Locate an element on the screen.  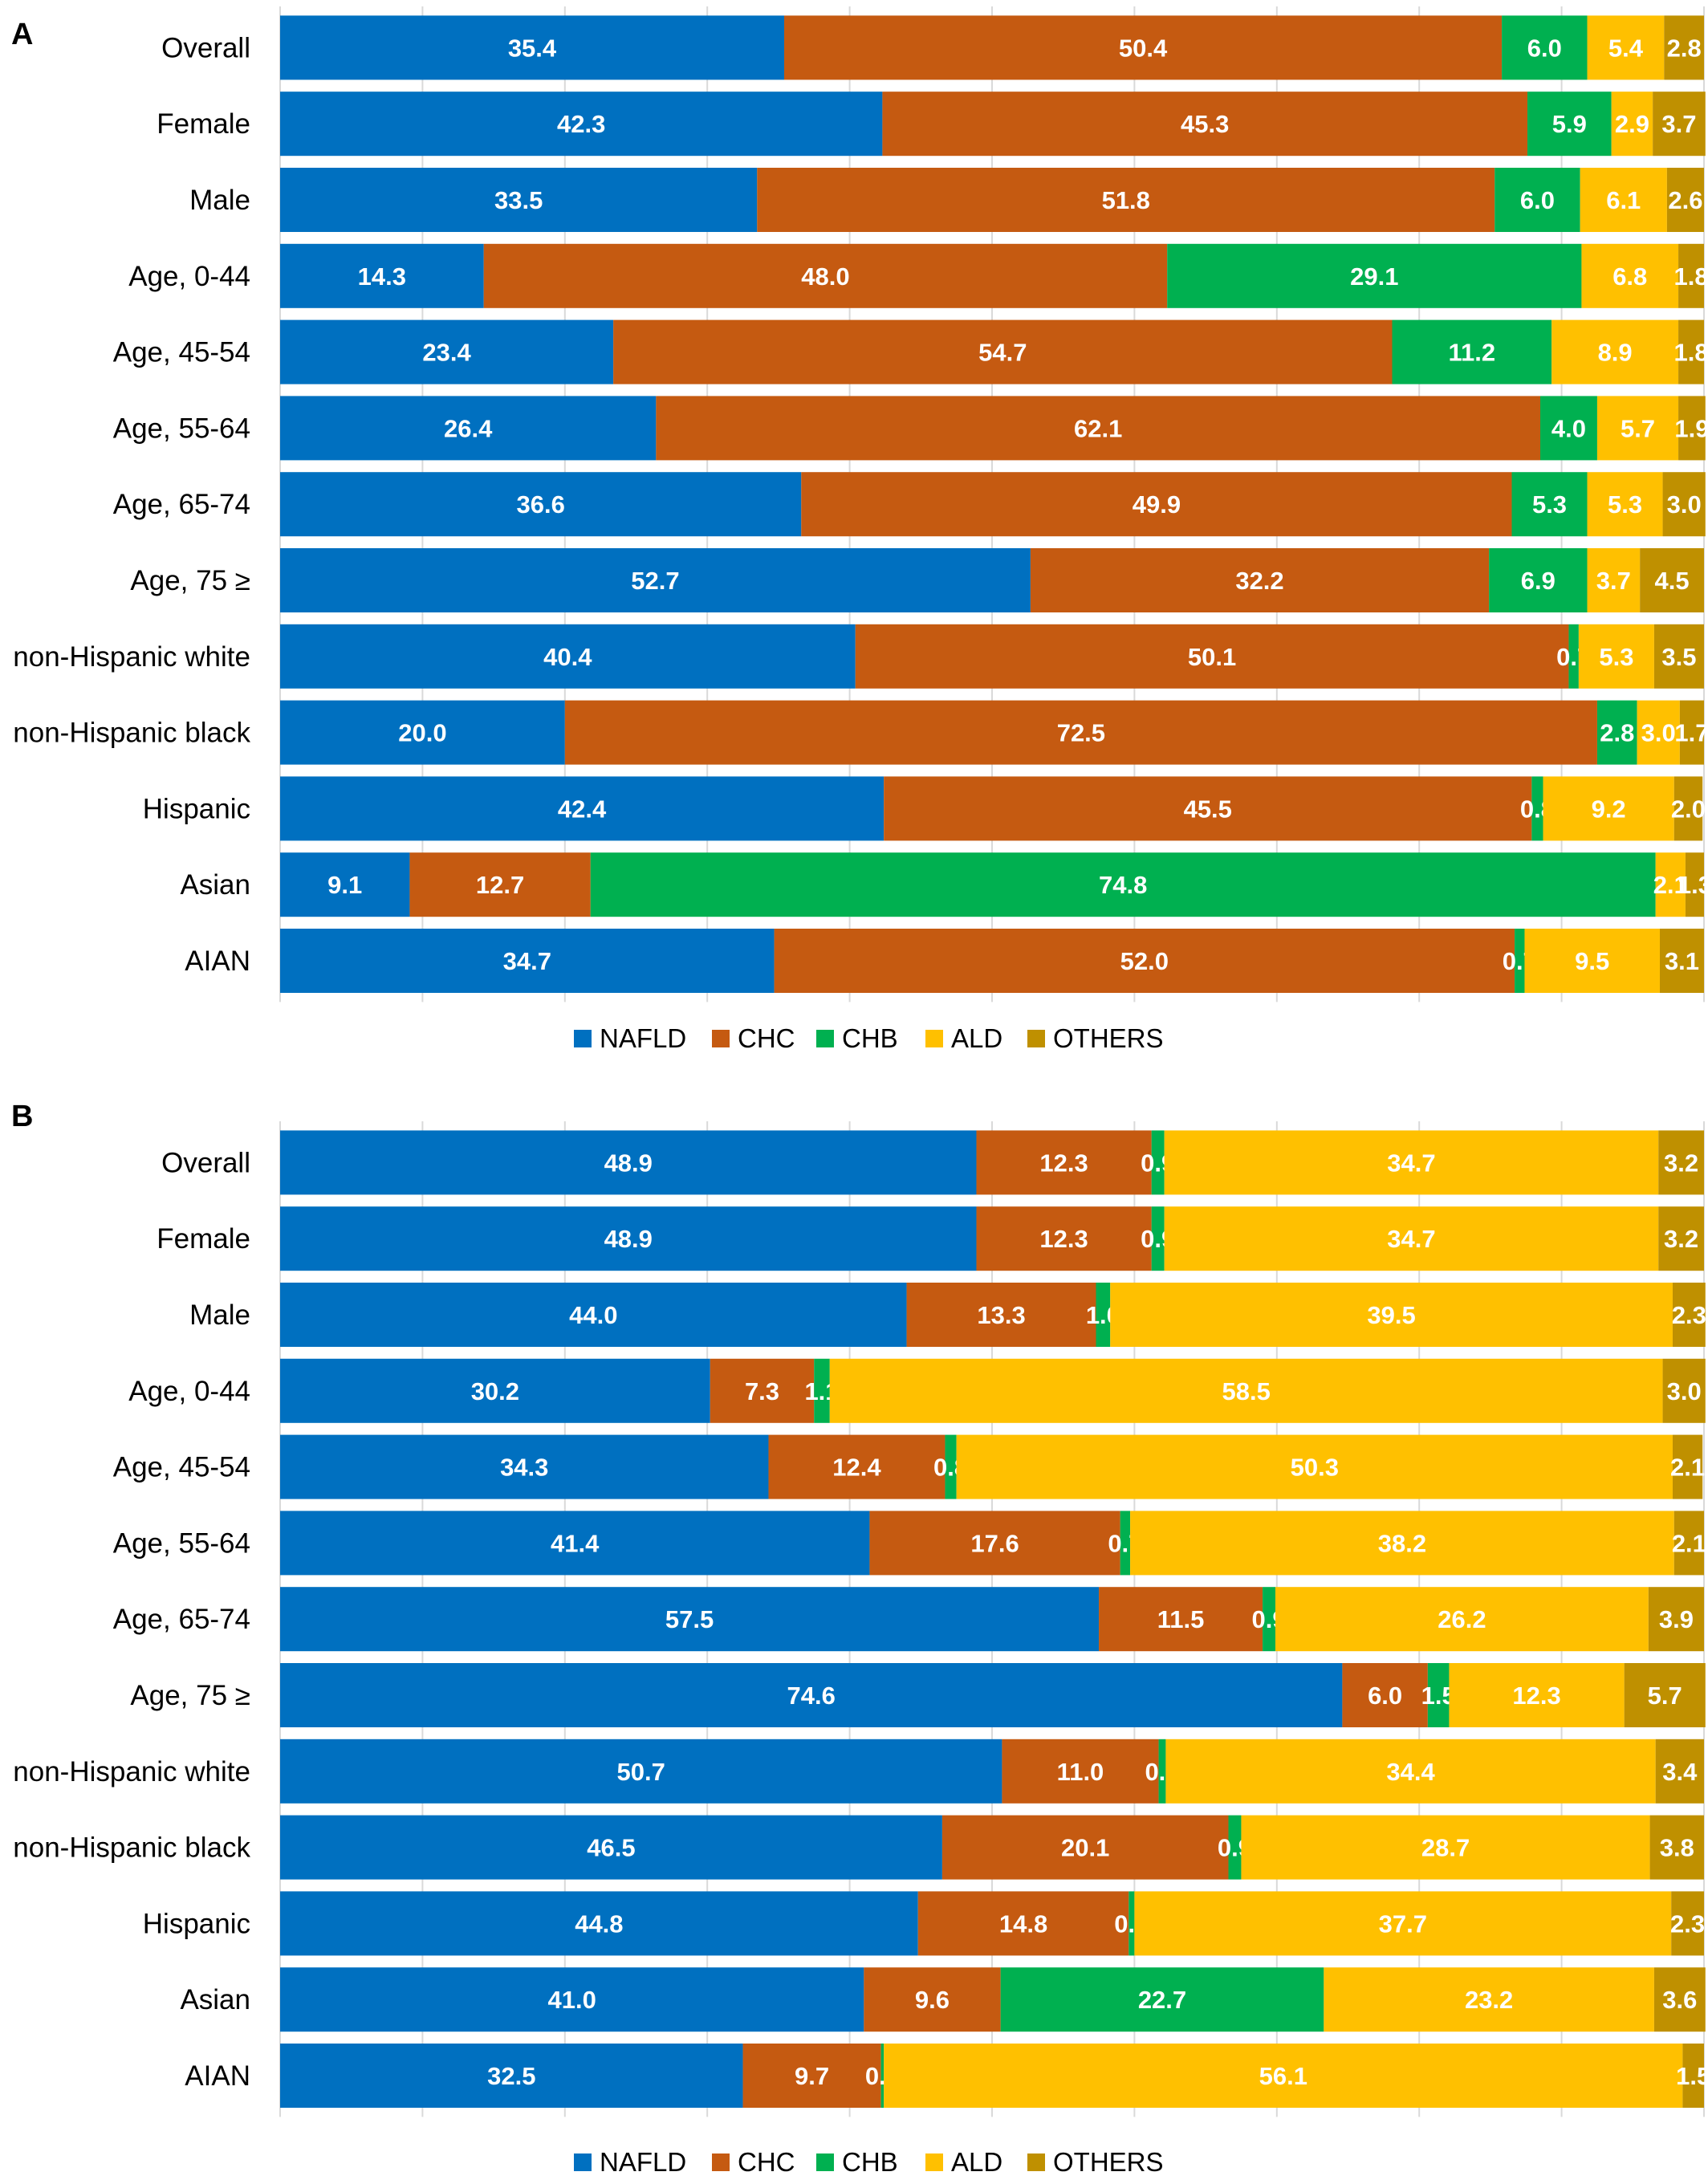
data-label-chc: 62.1 is located at coordinates (1098, 428).